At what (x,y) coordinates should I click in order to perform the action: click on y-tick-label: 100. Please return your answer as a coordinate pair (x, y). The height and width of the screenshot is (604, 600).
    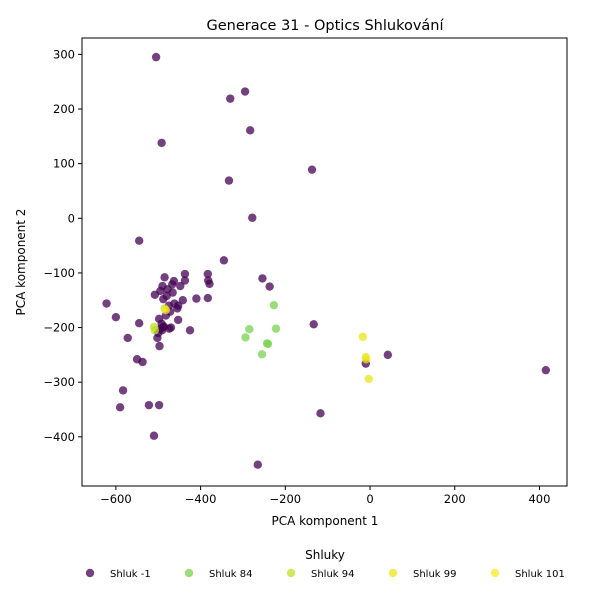
    Looking at the image, I should click on (64, 164).